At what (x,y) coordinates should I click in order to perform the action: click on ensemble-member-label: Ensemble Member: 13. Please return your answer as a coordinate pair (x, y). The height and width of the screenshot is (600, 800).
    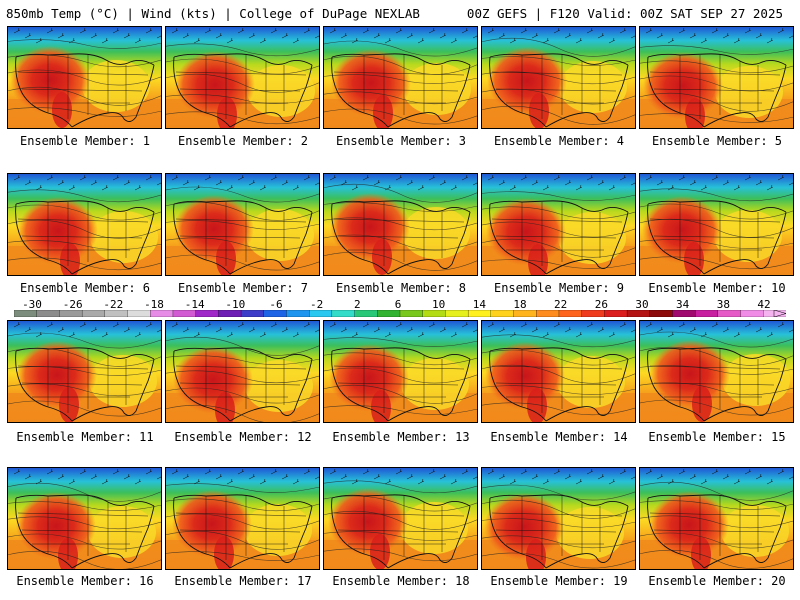
    Looking at the image, I should click on (401, 437).